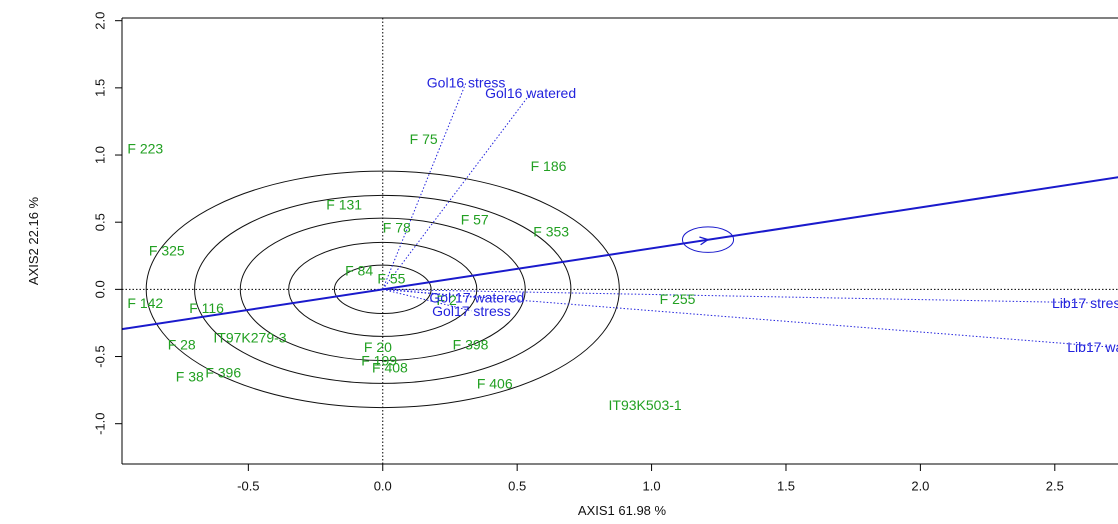 Image resolution: width=1118 pixels, height=524 pixels. Describe the element at coordinates (424, 139) in the screenshot. I see `genotype-label: F 75` at that location.